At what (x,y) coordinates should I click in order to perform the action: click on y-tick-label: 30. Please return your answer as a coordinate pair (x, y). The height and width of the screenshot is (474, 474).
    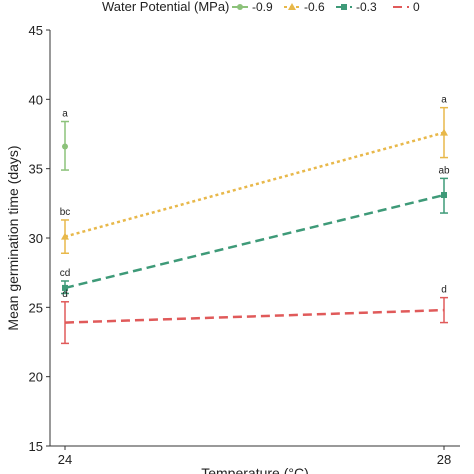
    Looking at the image, I should click on (36, 238).